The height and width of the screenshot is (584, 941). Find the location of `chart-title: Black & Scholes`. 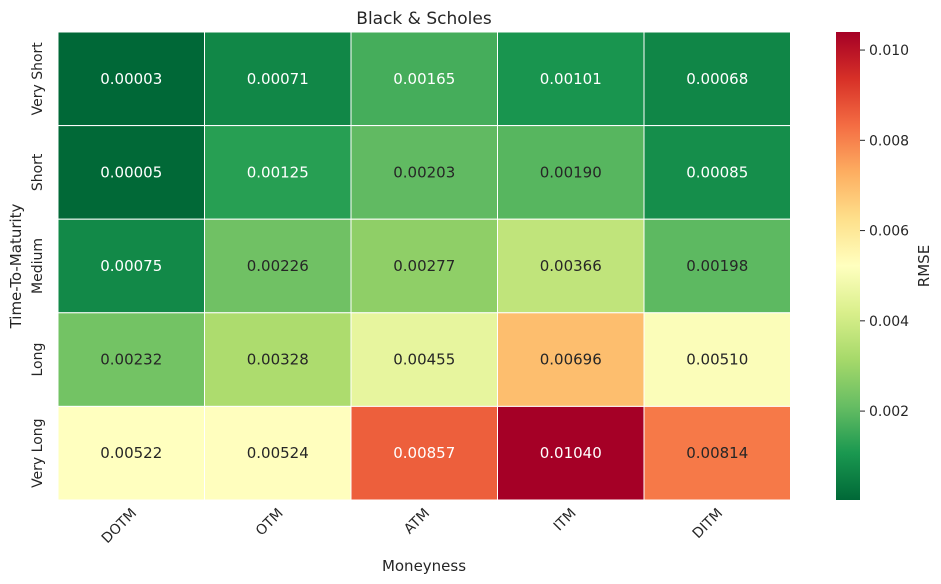

chart-title: Black & Scholes is located at coordinates (424, 19).